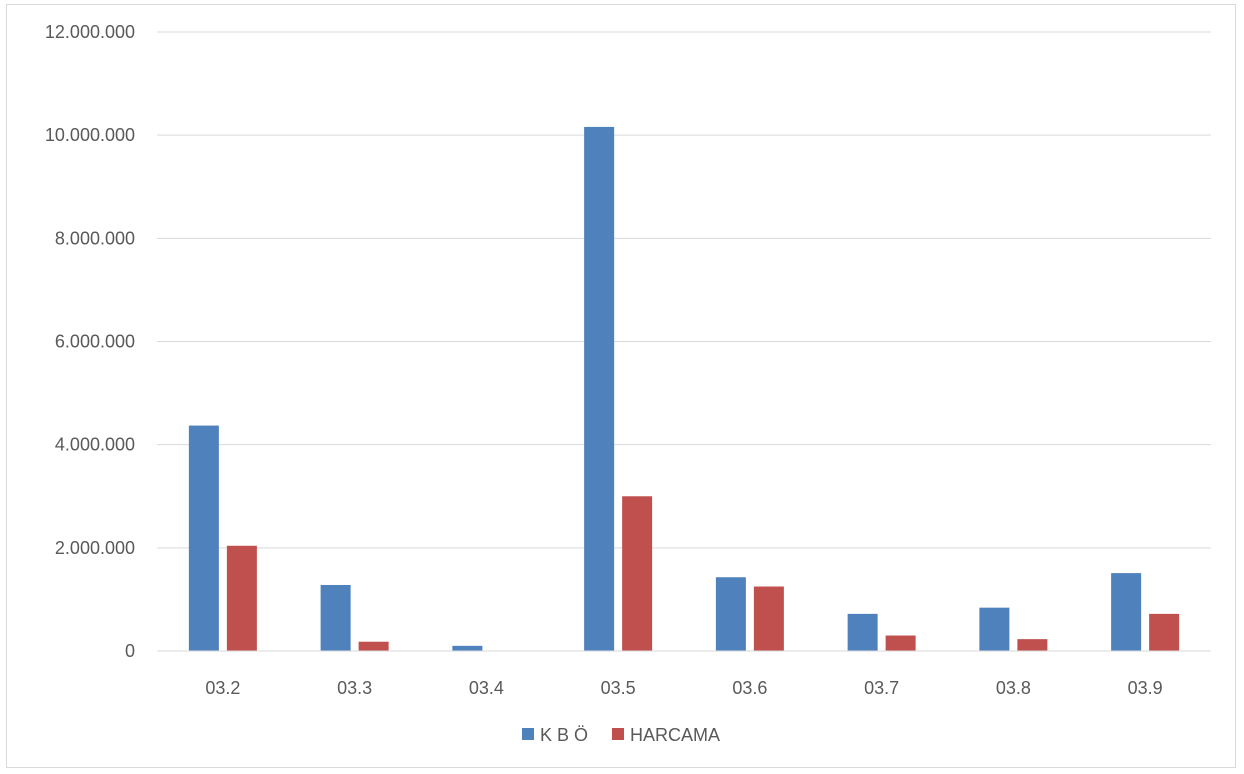  I want to click on y-tick-label: 12.000.000, so click(90, 32).